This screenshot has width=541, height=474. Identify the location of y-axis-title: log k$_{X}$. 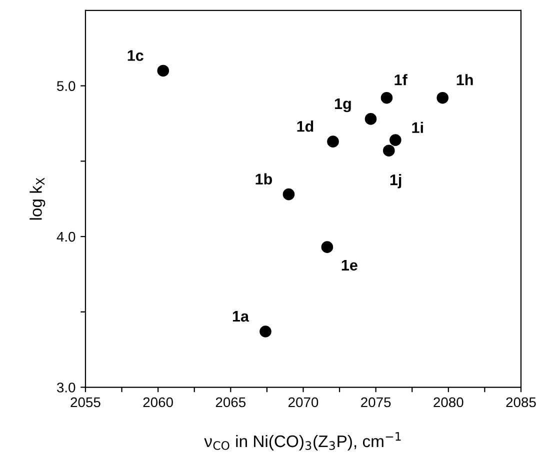
(38, 199).